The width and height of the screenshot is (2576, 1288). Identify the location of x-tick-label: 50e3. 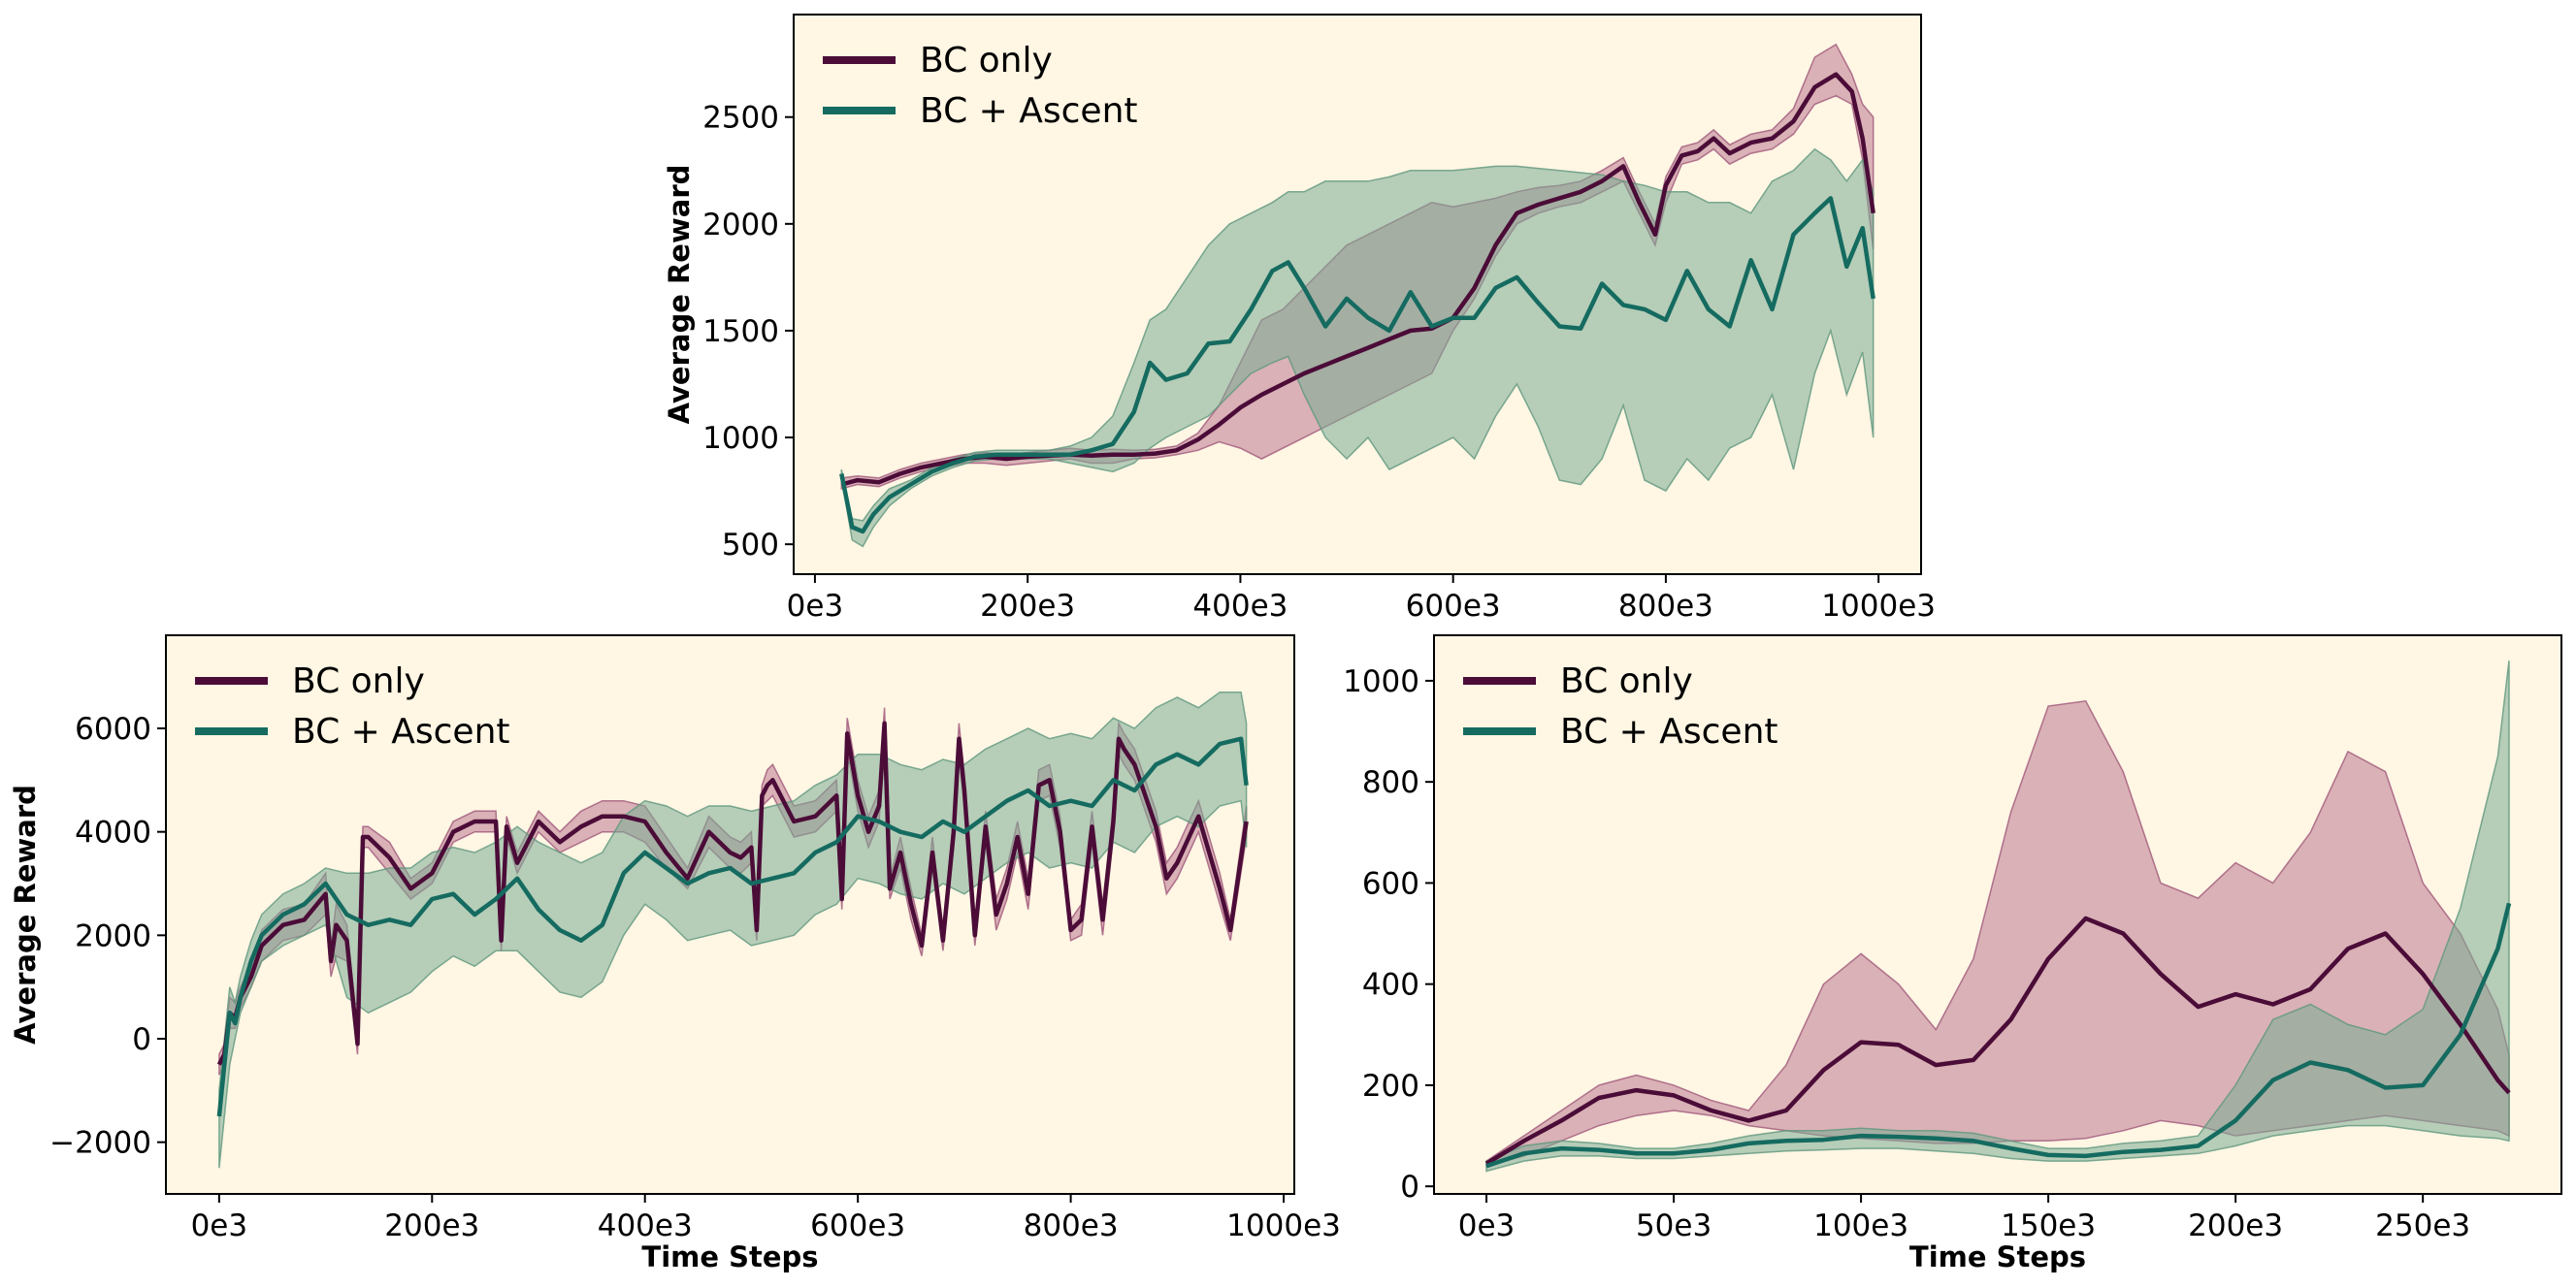
(1674, 1225).